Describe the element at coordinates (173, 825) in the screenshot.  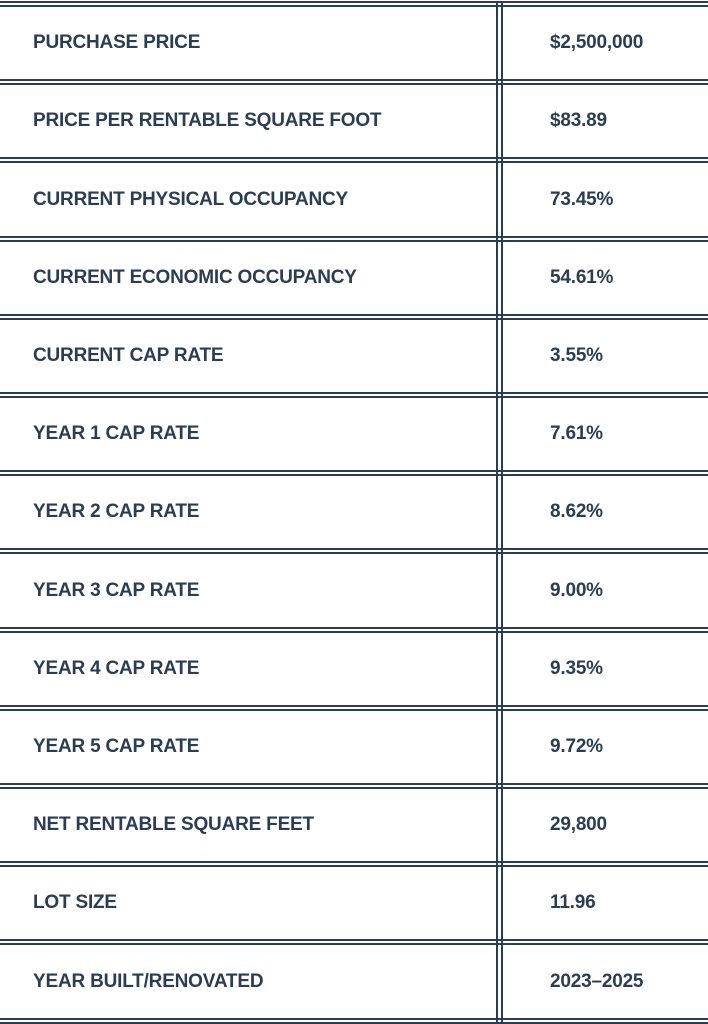
I see `row-label: NET RENTABLE SQUARE FEET` at that location.